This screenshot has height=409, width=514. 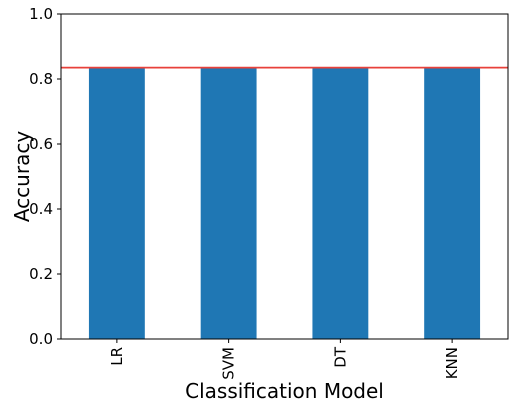 What do you see at coordinates (117, 356) in the screenshot?
I see `x-tick-label: LR` at bounding box center [117, 356].